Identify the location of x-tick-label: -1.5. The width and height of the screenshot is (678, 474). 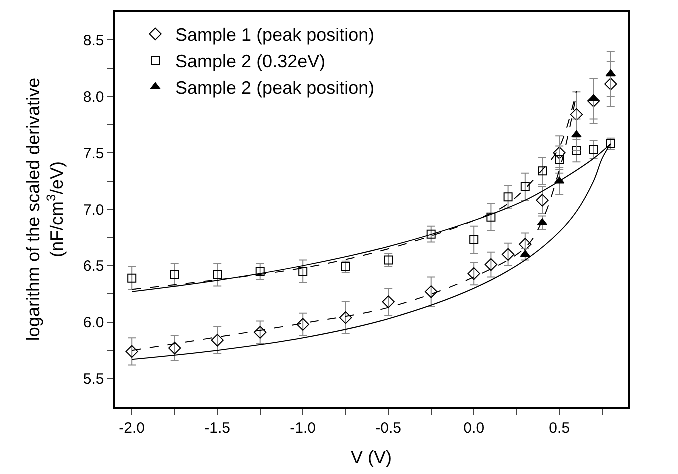
(217, 428).